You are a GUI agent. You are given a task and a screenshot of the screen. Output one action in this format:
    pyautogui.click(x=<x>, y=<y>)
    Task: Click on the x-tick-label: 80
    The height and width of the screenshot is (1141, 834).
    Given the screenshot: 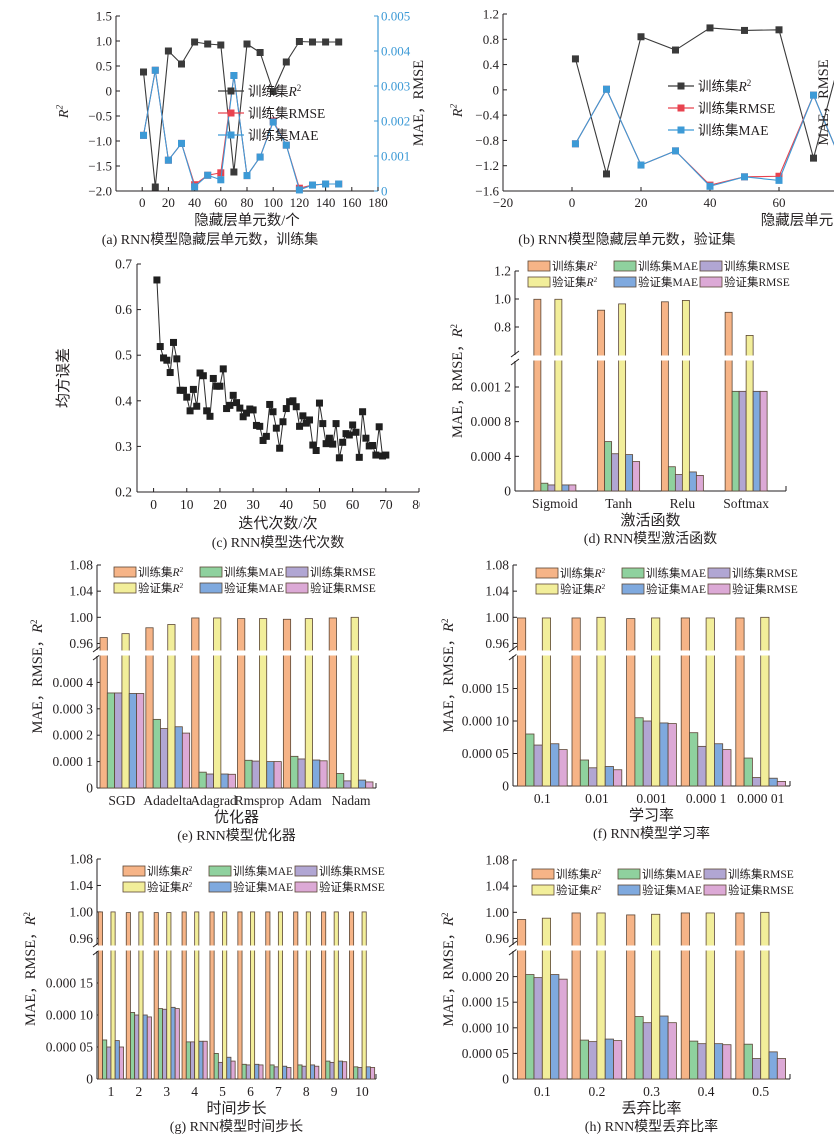 What is the action you would take?
    pyautogui.click(x=247, y=202)
    